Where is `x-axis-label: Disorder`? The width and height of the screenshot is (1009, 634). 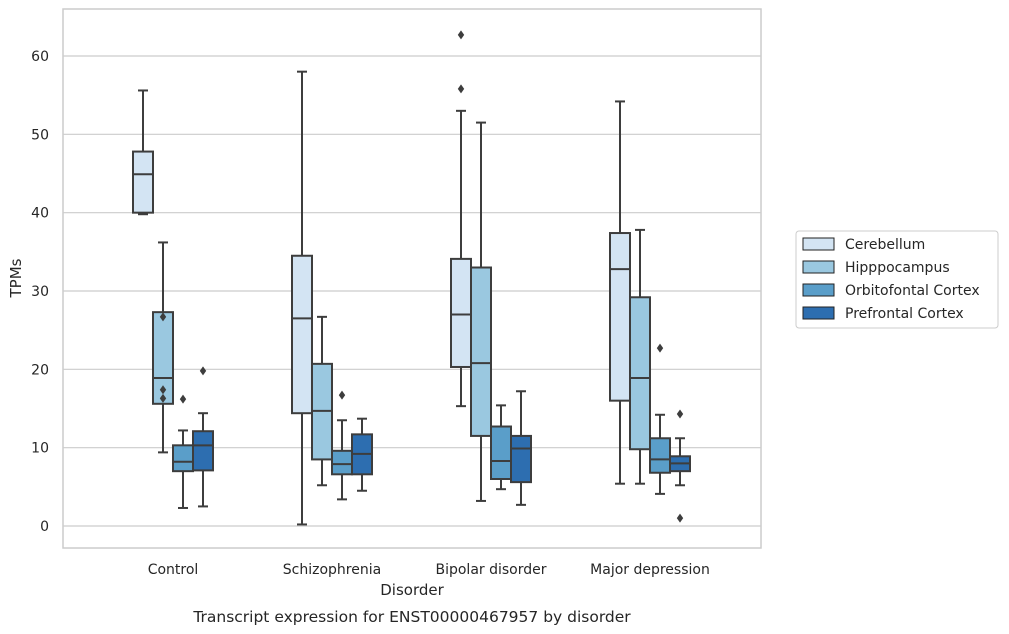 x-axis-label: Disorder is located at coordinates (412, 590).